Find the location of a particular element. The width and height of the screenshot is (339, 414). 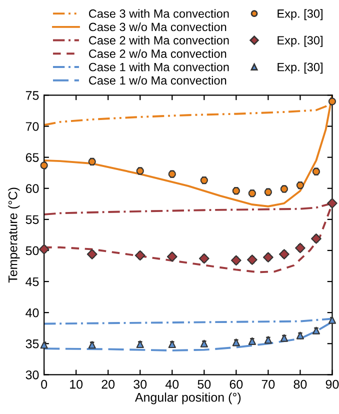

legend-label: Case 2 with Ma convection is located at coordinates (159, 40).